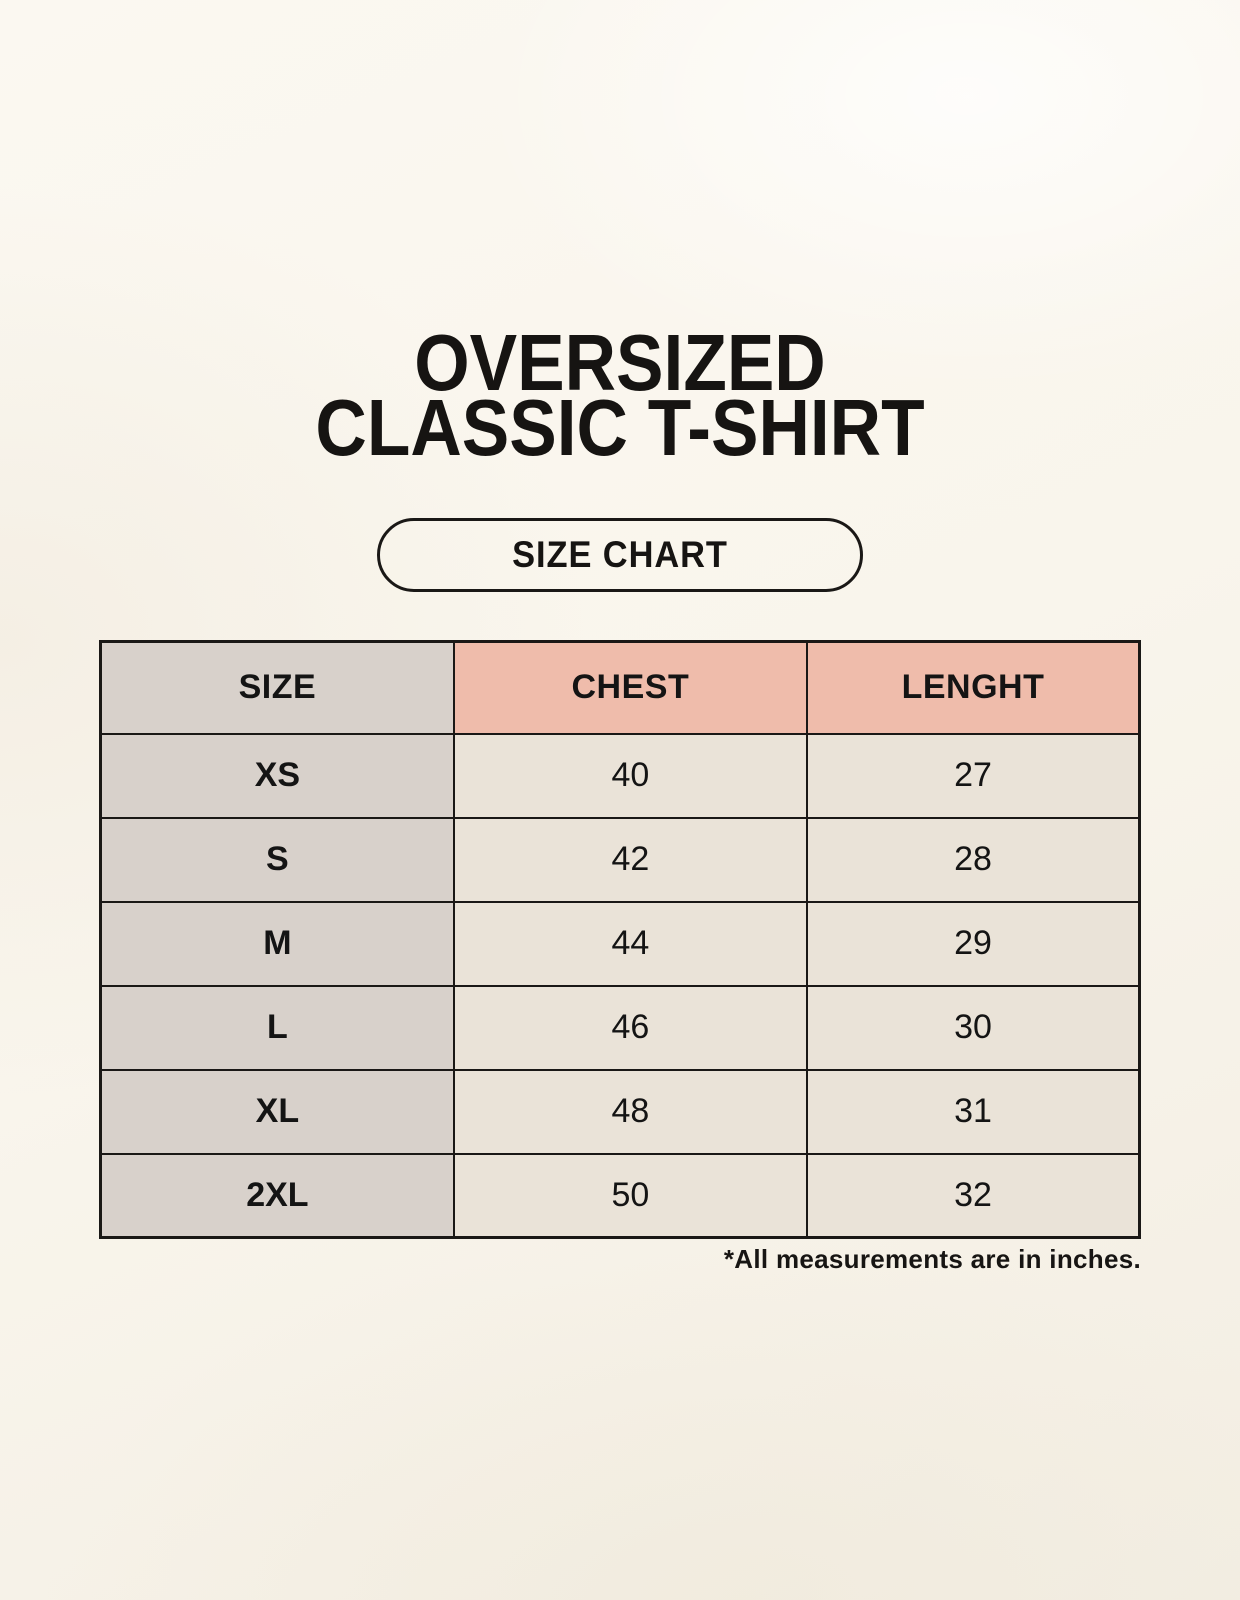  Describe the element at coordinates (277, 687) in the screenshot. I see `column-header-size: SIZE` at that location.